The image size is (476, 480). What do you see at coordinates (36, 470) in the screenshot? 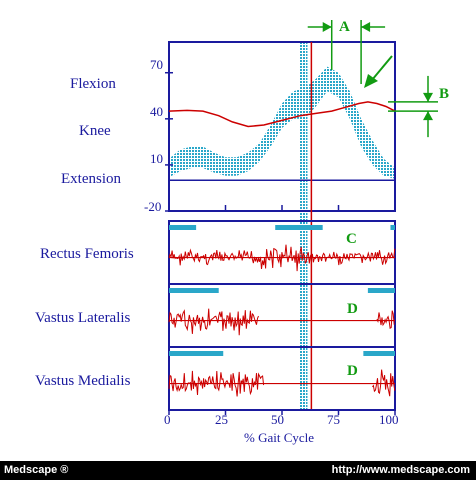
I see `footer-brand: Medscape ®` at bounding box center [36, 470].